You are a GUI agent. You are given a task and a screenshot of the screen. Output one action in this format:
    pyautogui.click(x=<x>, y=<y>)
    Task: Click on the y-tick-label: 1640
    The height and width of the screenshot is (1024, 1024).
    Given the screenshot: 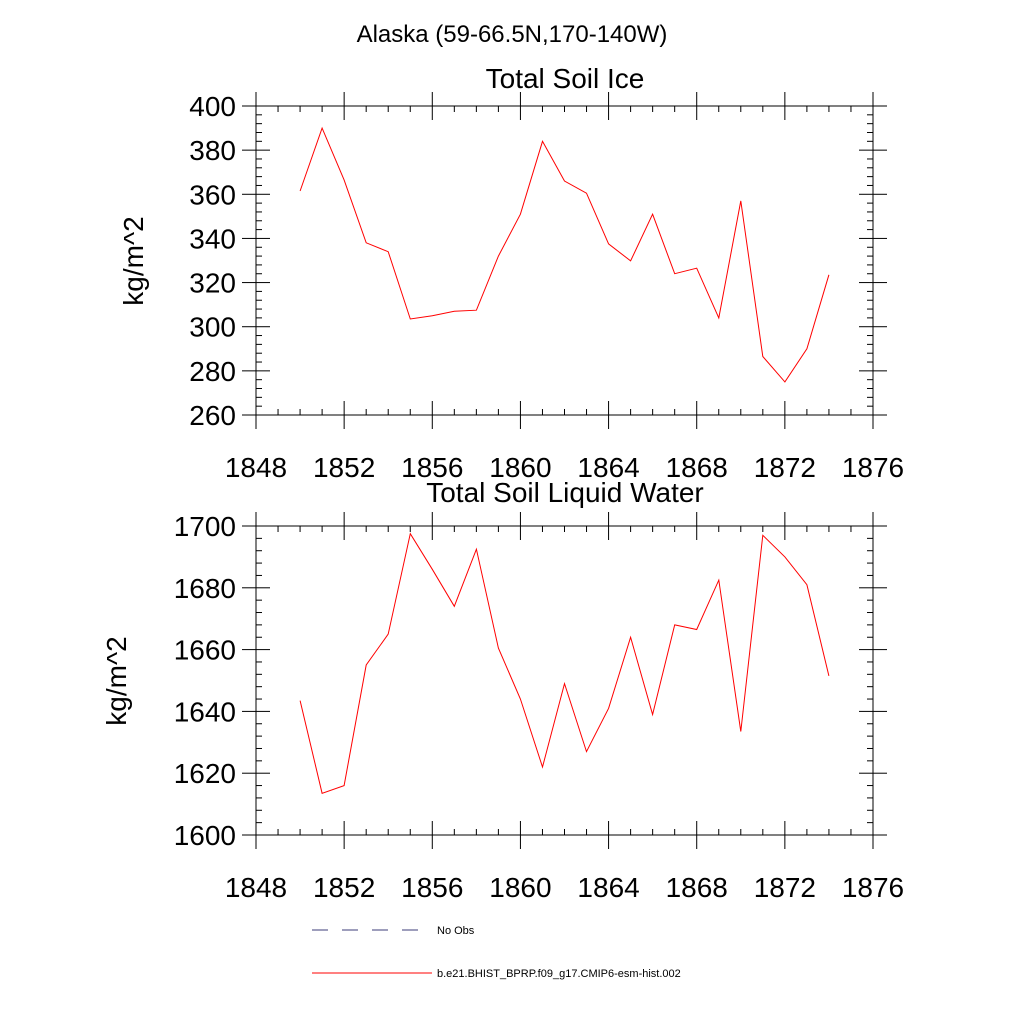 What is the action you would take?
    pyautogui.click(x=205, y=711)
    